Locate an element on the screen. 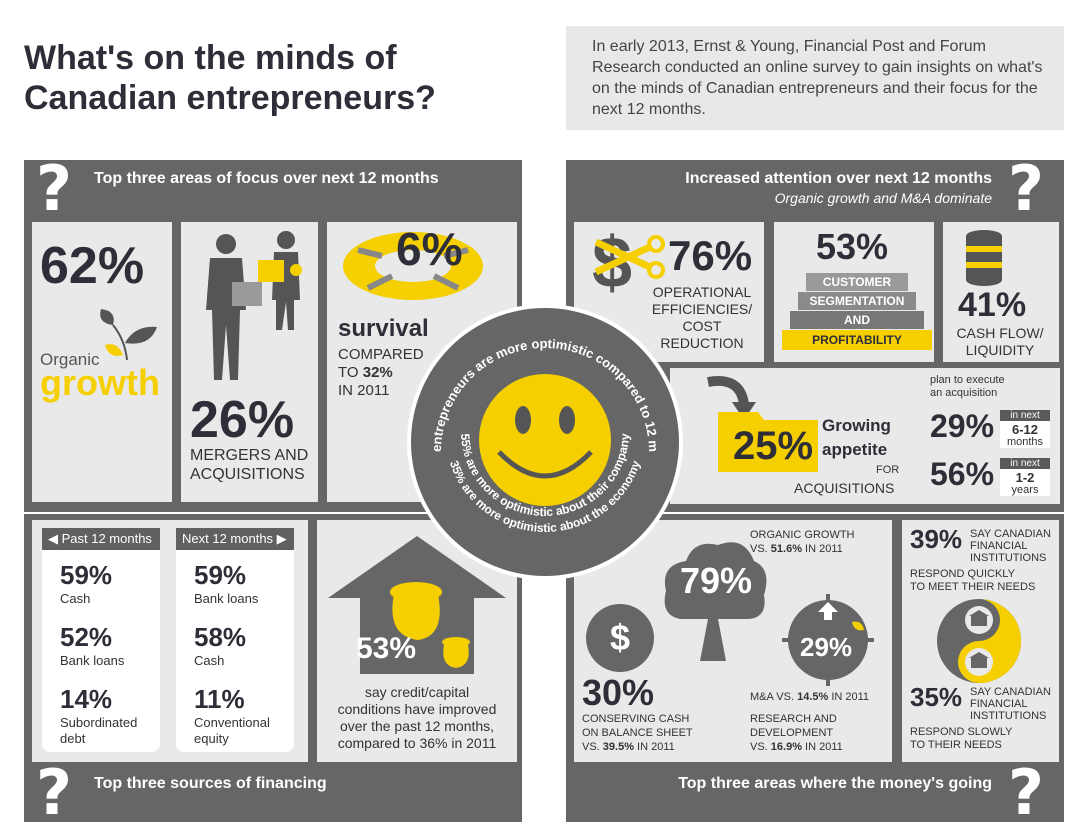 This screenshot has height=840, width=1088. target-icon is located at coordinates (828, 640).